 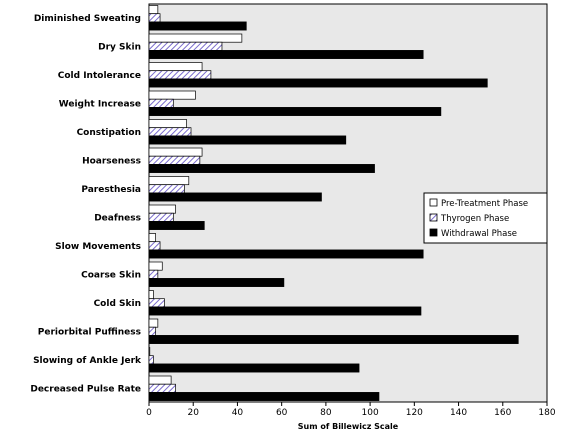 What do you see at coordinates (117, 218) in the screenshot?
I see `category-label: Deafness` at bounding box center [117, 218].